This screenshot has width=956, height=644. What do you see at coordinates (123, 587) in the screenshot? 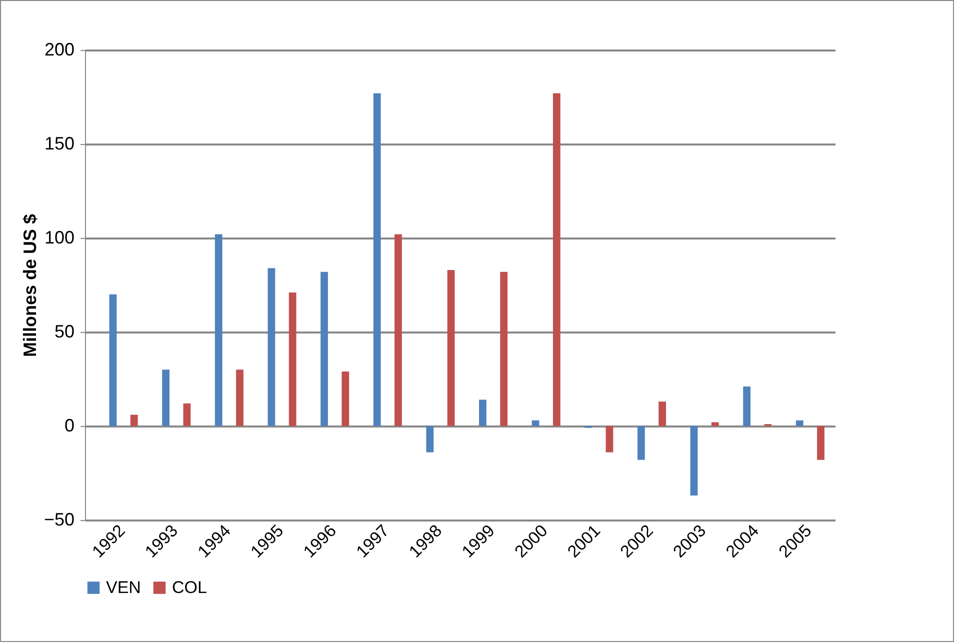
I see `legend-label: VEN` at bounding box center [123, 587].